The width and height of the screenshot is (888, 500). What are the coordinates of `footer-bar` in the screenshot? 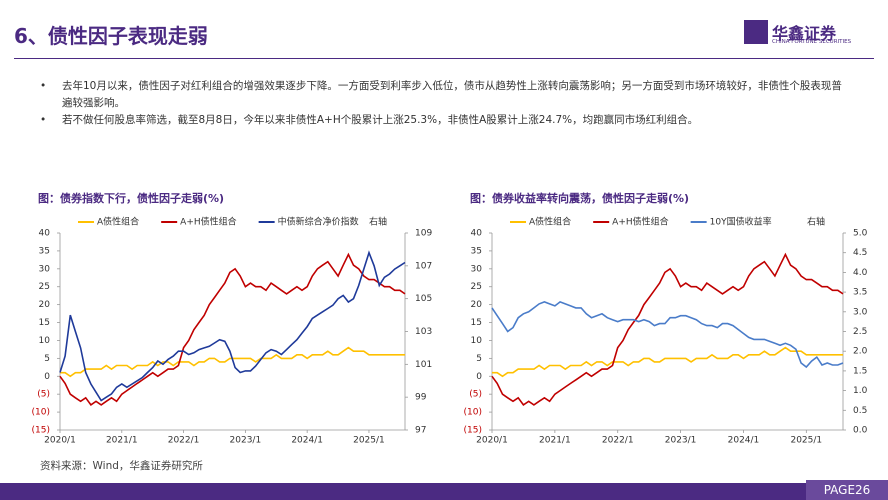 It's located at (444, 491).